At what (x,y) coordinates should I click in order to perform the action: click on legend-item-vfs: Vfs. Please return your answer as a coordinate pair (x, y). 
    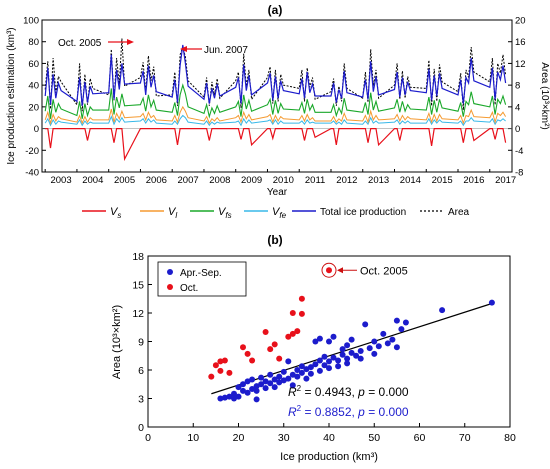
    Looking at the image, I should click on (211, 213).